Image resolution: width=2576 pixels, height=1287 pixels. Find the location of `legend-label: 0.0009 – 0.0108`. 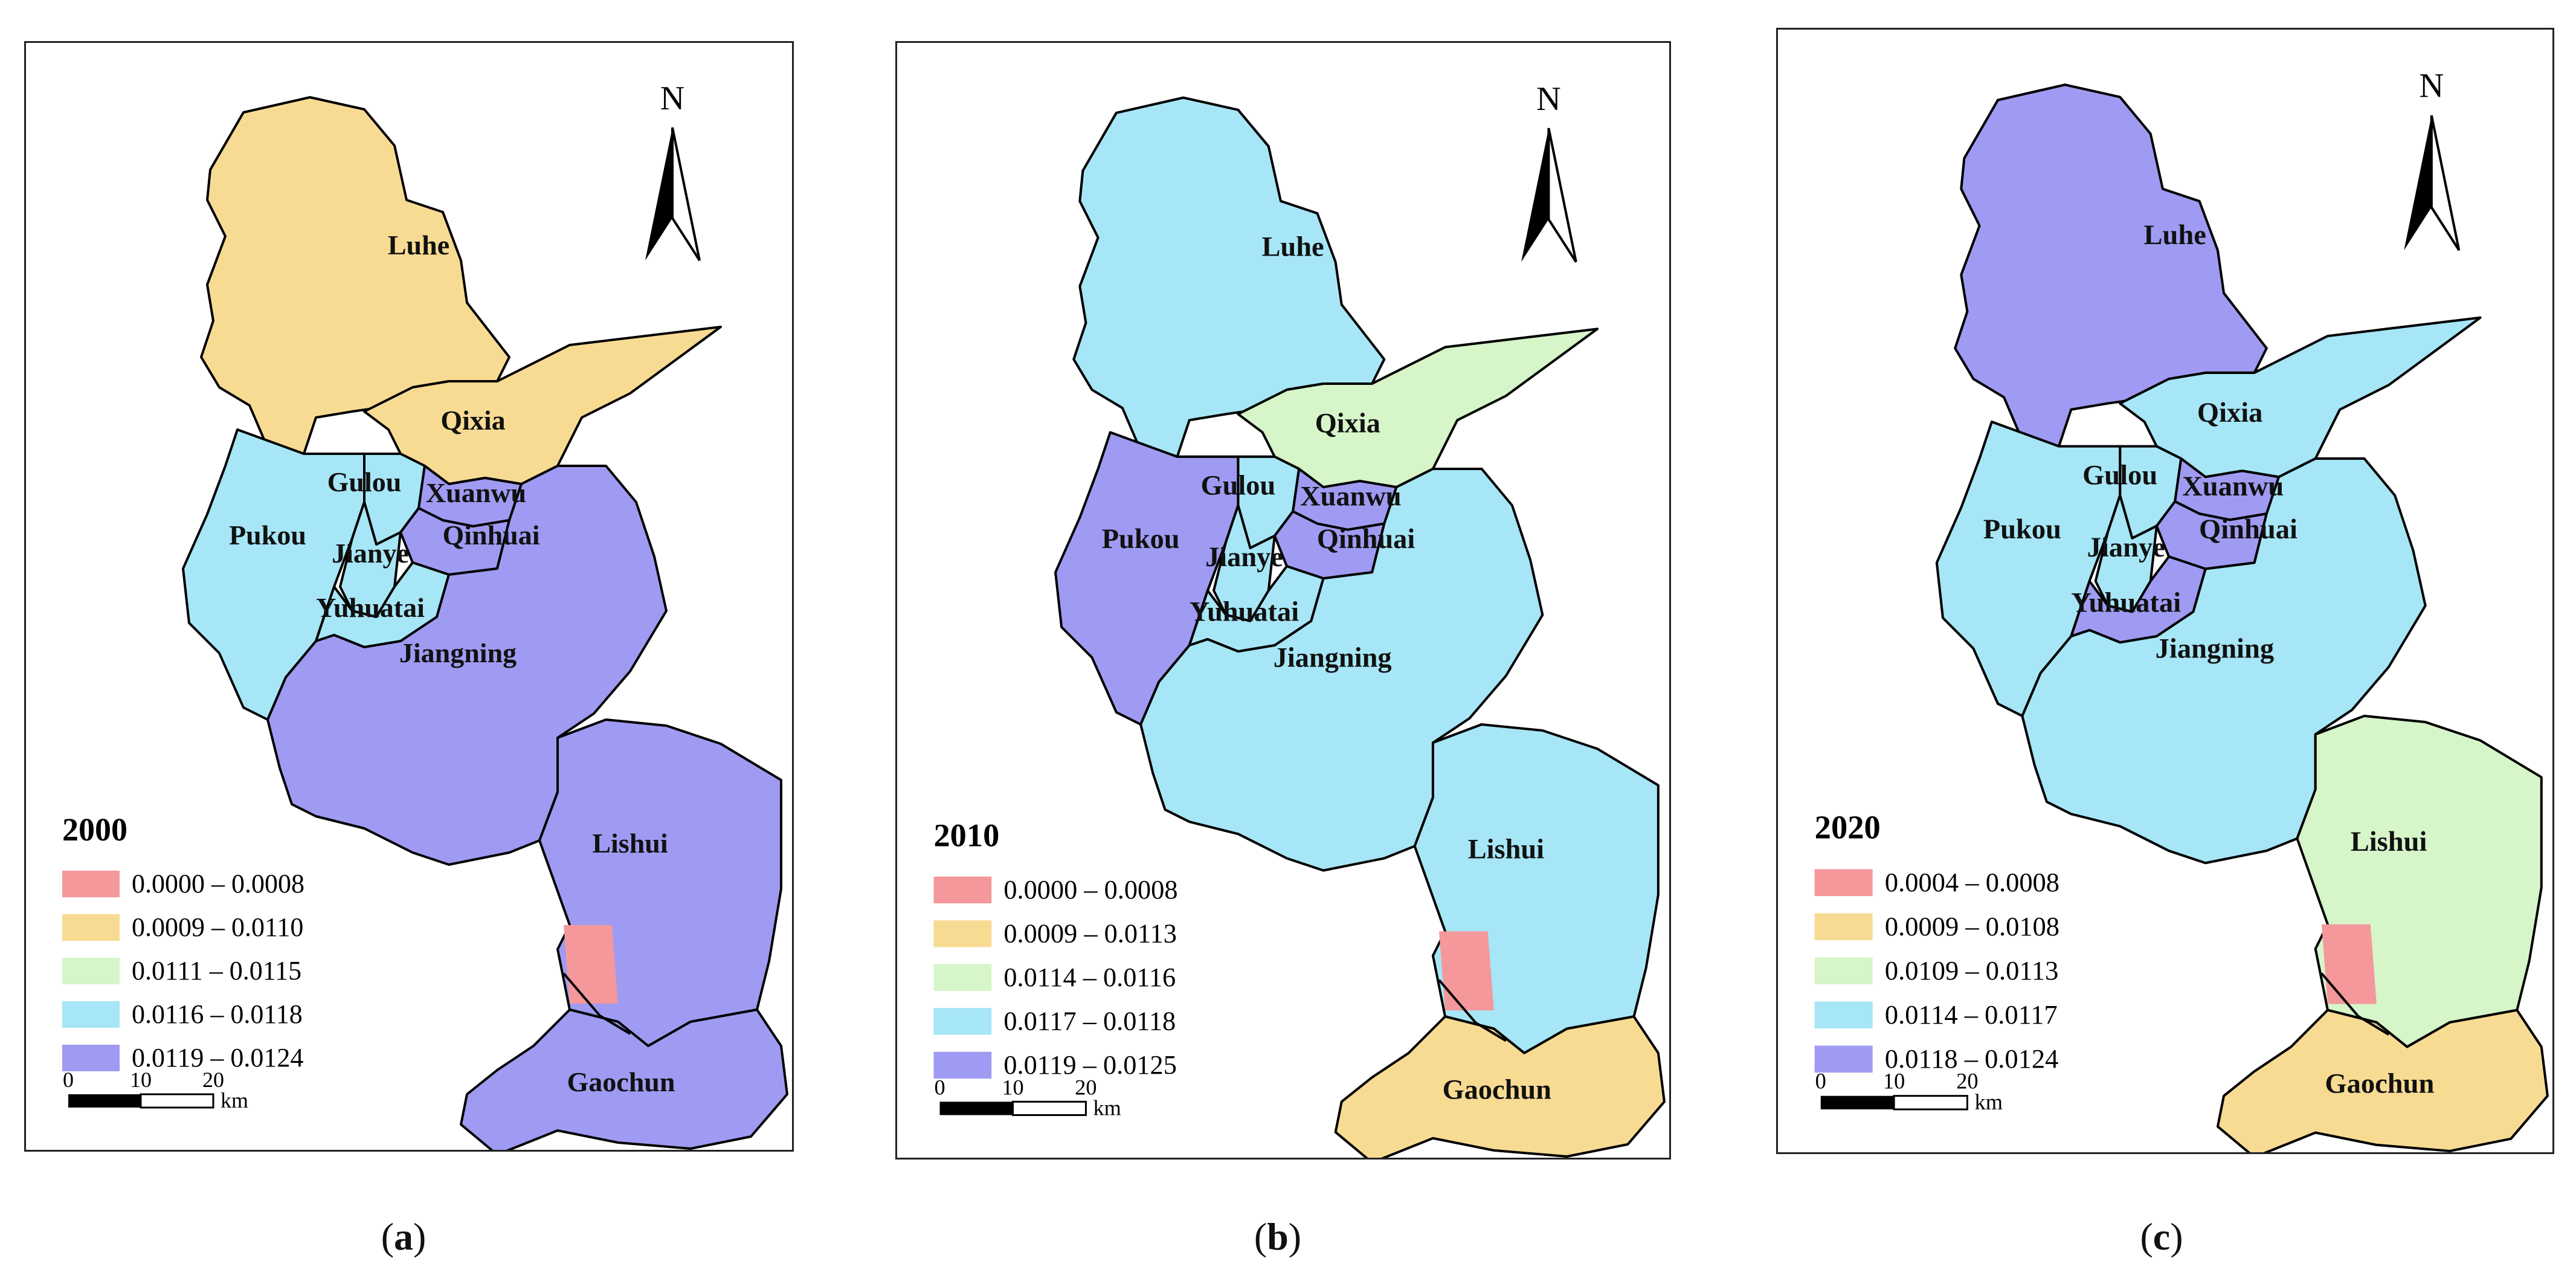

legend-label: 0.0009 – 0.0108 is located at coordinates (1972, 926).